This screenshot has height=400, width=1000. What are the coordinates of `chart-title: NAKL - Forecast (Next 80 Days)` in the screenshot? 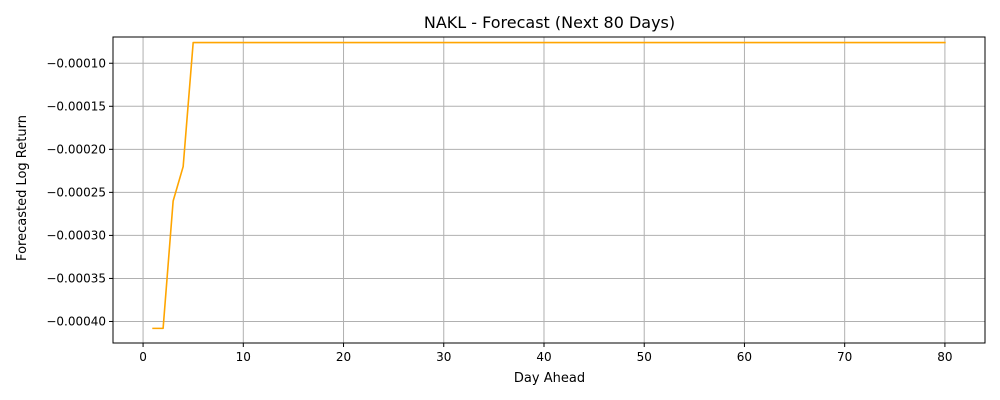 It's located at (549, 22).